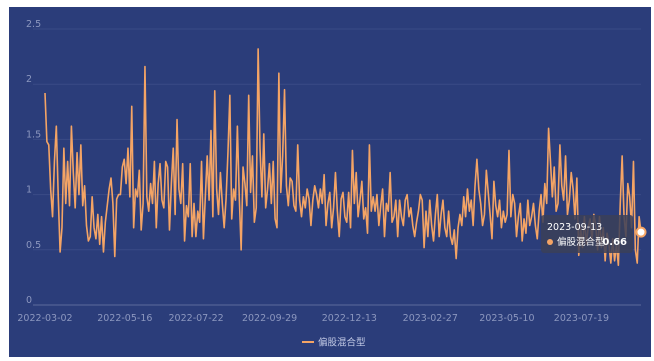 The image size is (654, 361). Describe the element at coordinates (641, 232) in the screenshot. I see `hover-point` at that location.